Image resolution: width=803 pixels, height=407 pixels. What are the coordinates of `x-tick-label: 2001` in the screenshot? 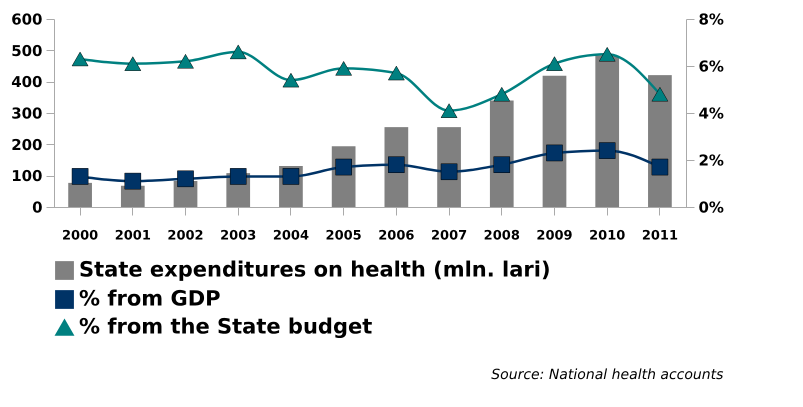 It's located at (132, 236).